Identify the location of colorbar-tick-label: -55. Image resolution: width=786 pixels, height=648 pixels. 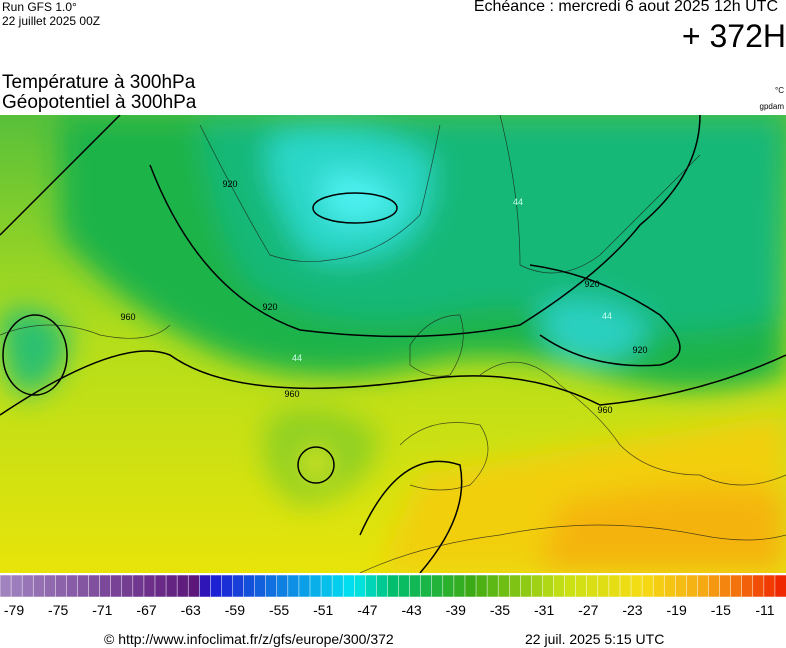
(279, 610).